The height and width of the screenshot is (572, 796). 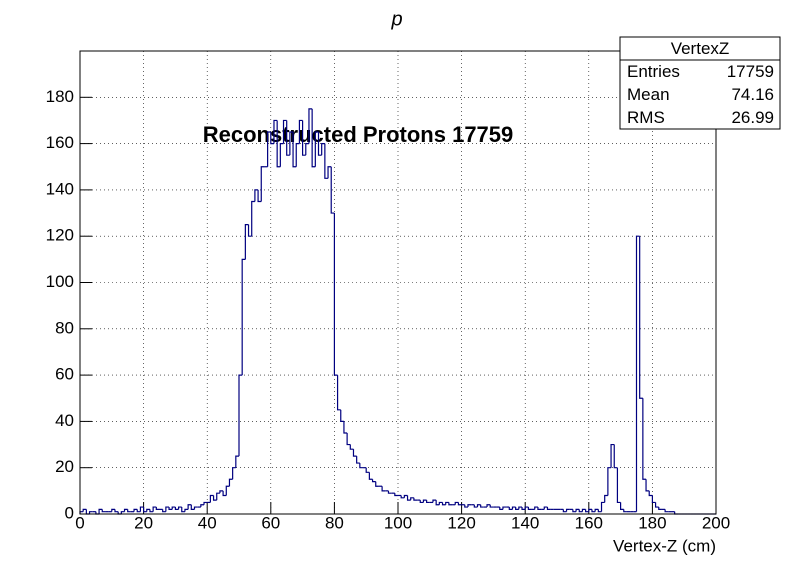 What do you see at coordinates (334, 522) in the screenshot?
I see `x-tick-label: 80` at bounding box center [334, 522].